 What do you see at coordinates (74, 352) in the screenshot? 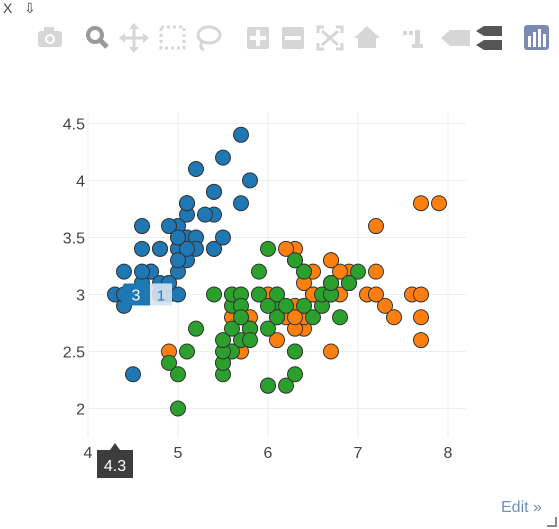
I see `y-tick-label: 2.5` at bounding box center [74, 352].